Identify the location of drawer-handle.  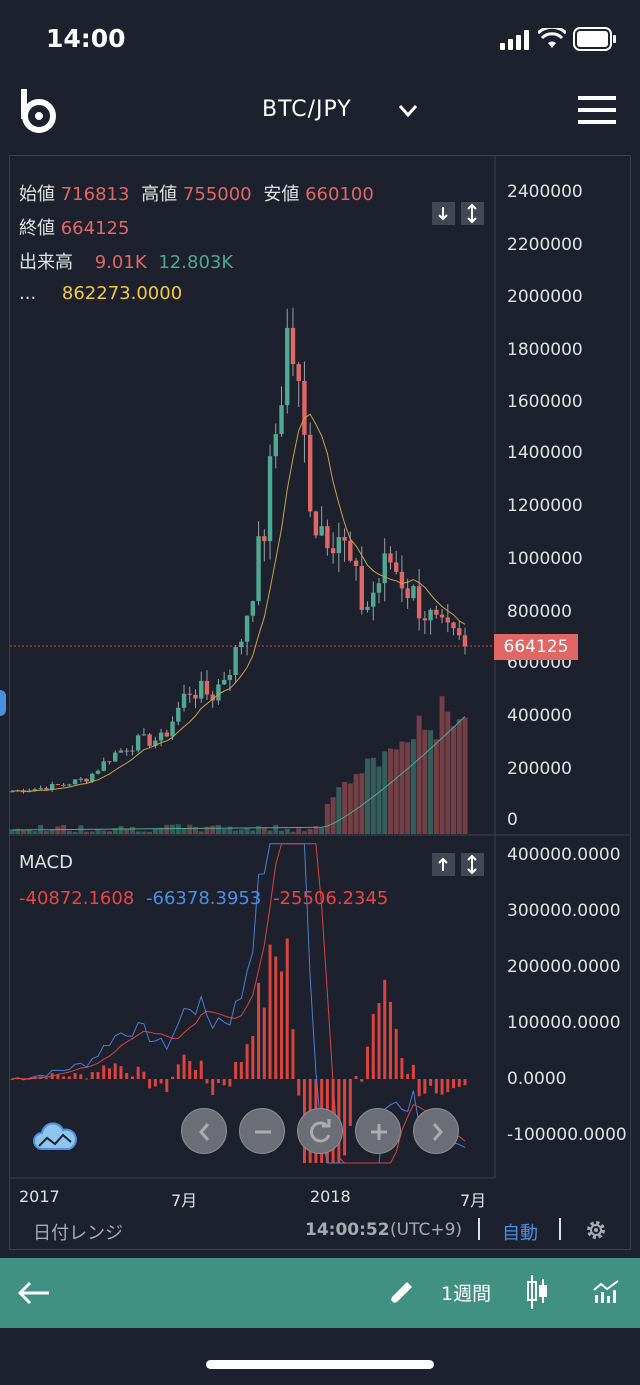
(3, 703).